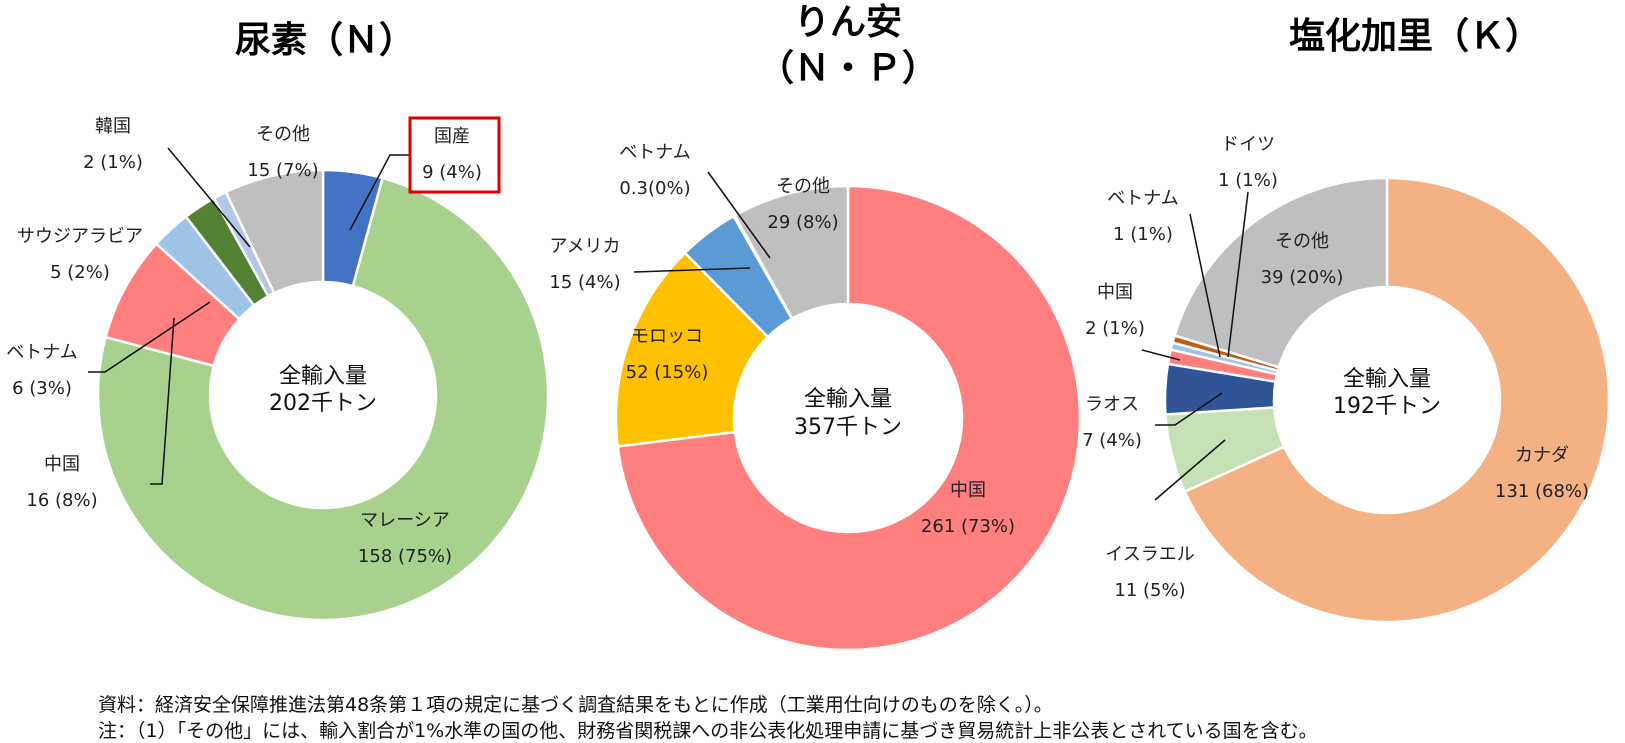 The height and width of the screenshot is (743, 1625). What do you see at coordinates (1149, 590) in the screenshot?
I see `slice-label-value: 11 (5%)` at bounding box center [1149, 590].